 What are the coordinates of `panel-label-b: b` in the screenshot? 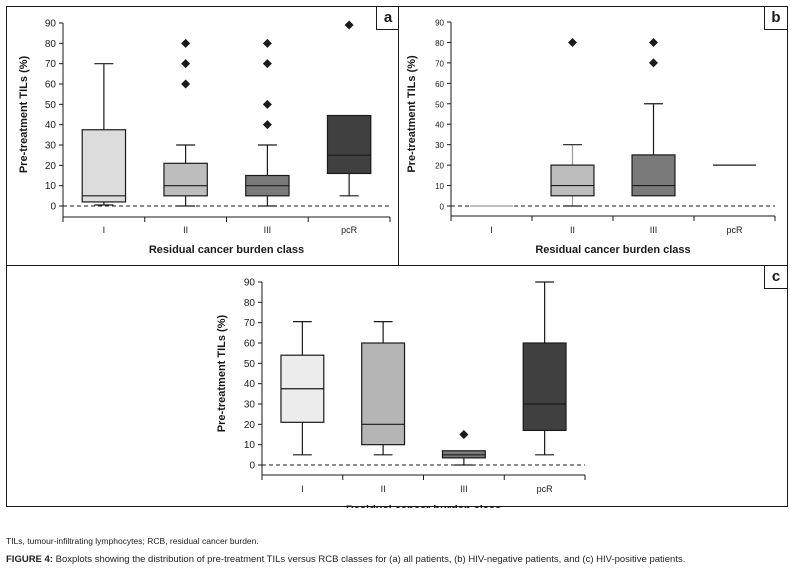 It's located at (775, 18).